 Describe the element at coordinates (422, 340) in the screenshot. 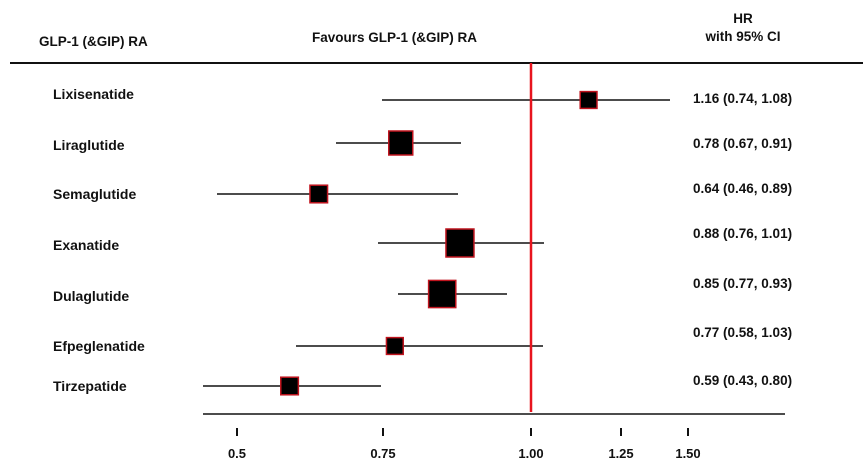

I see `forest-row: Efpeglenatide 0.77 (0.58, 1.03)` at that location.